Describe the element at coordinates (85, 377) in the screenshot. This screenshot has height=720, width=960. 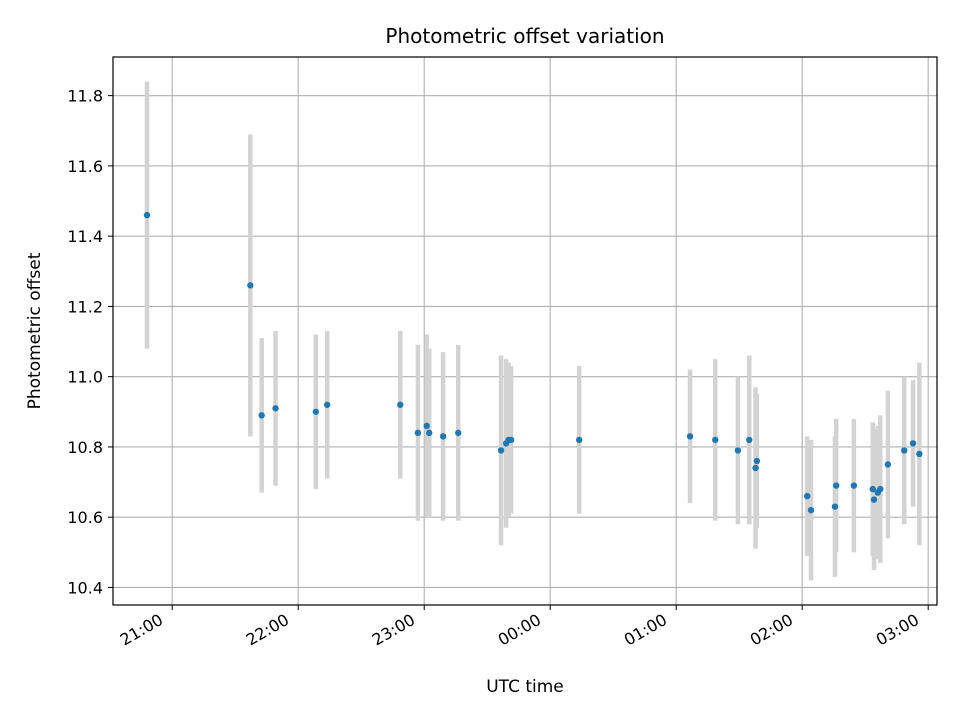
I see `y-tick-label: 11.0` at that location.